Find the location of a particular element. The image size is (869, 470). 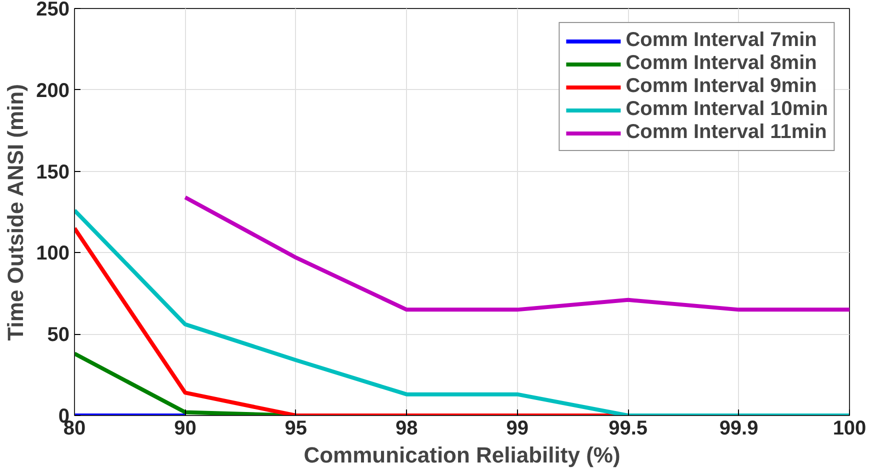

y-tick-label: 50 is located at coordinates (58, 335).